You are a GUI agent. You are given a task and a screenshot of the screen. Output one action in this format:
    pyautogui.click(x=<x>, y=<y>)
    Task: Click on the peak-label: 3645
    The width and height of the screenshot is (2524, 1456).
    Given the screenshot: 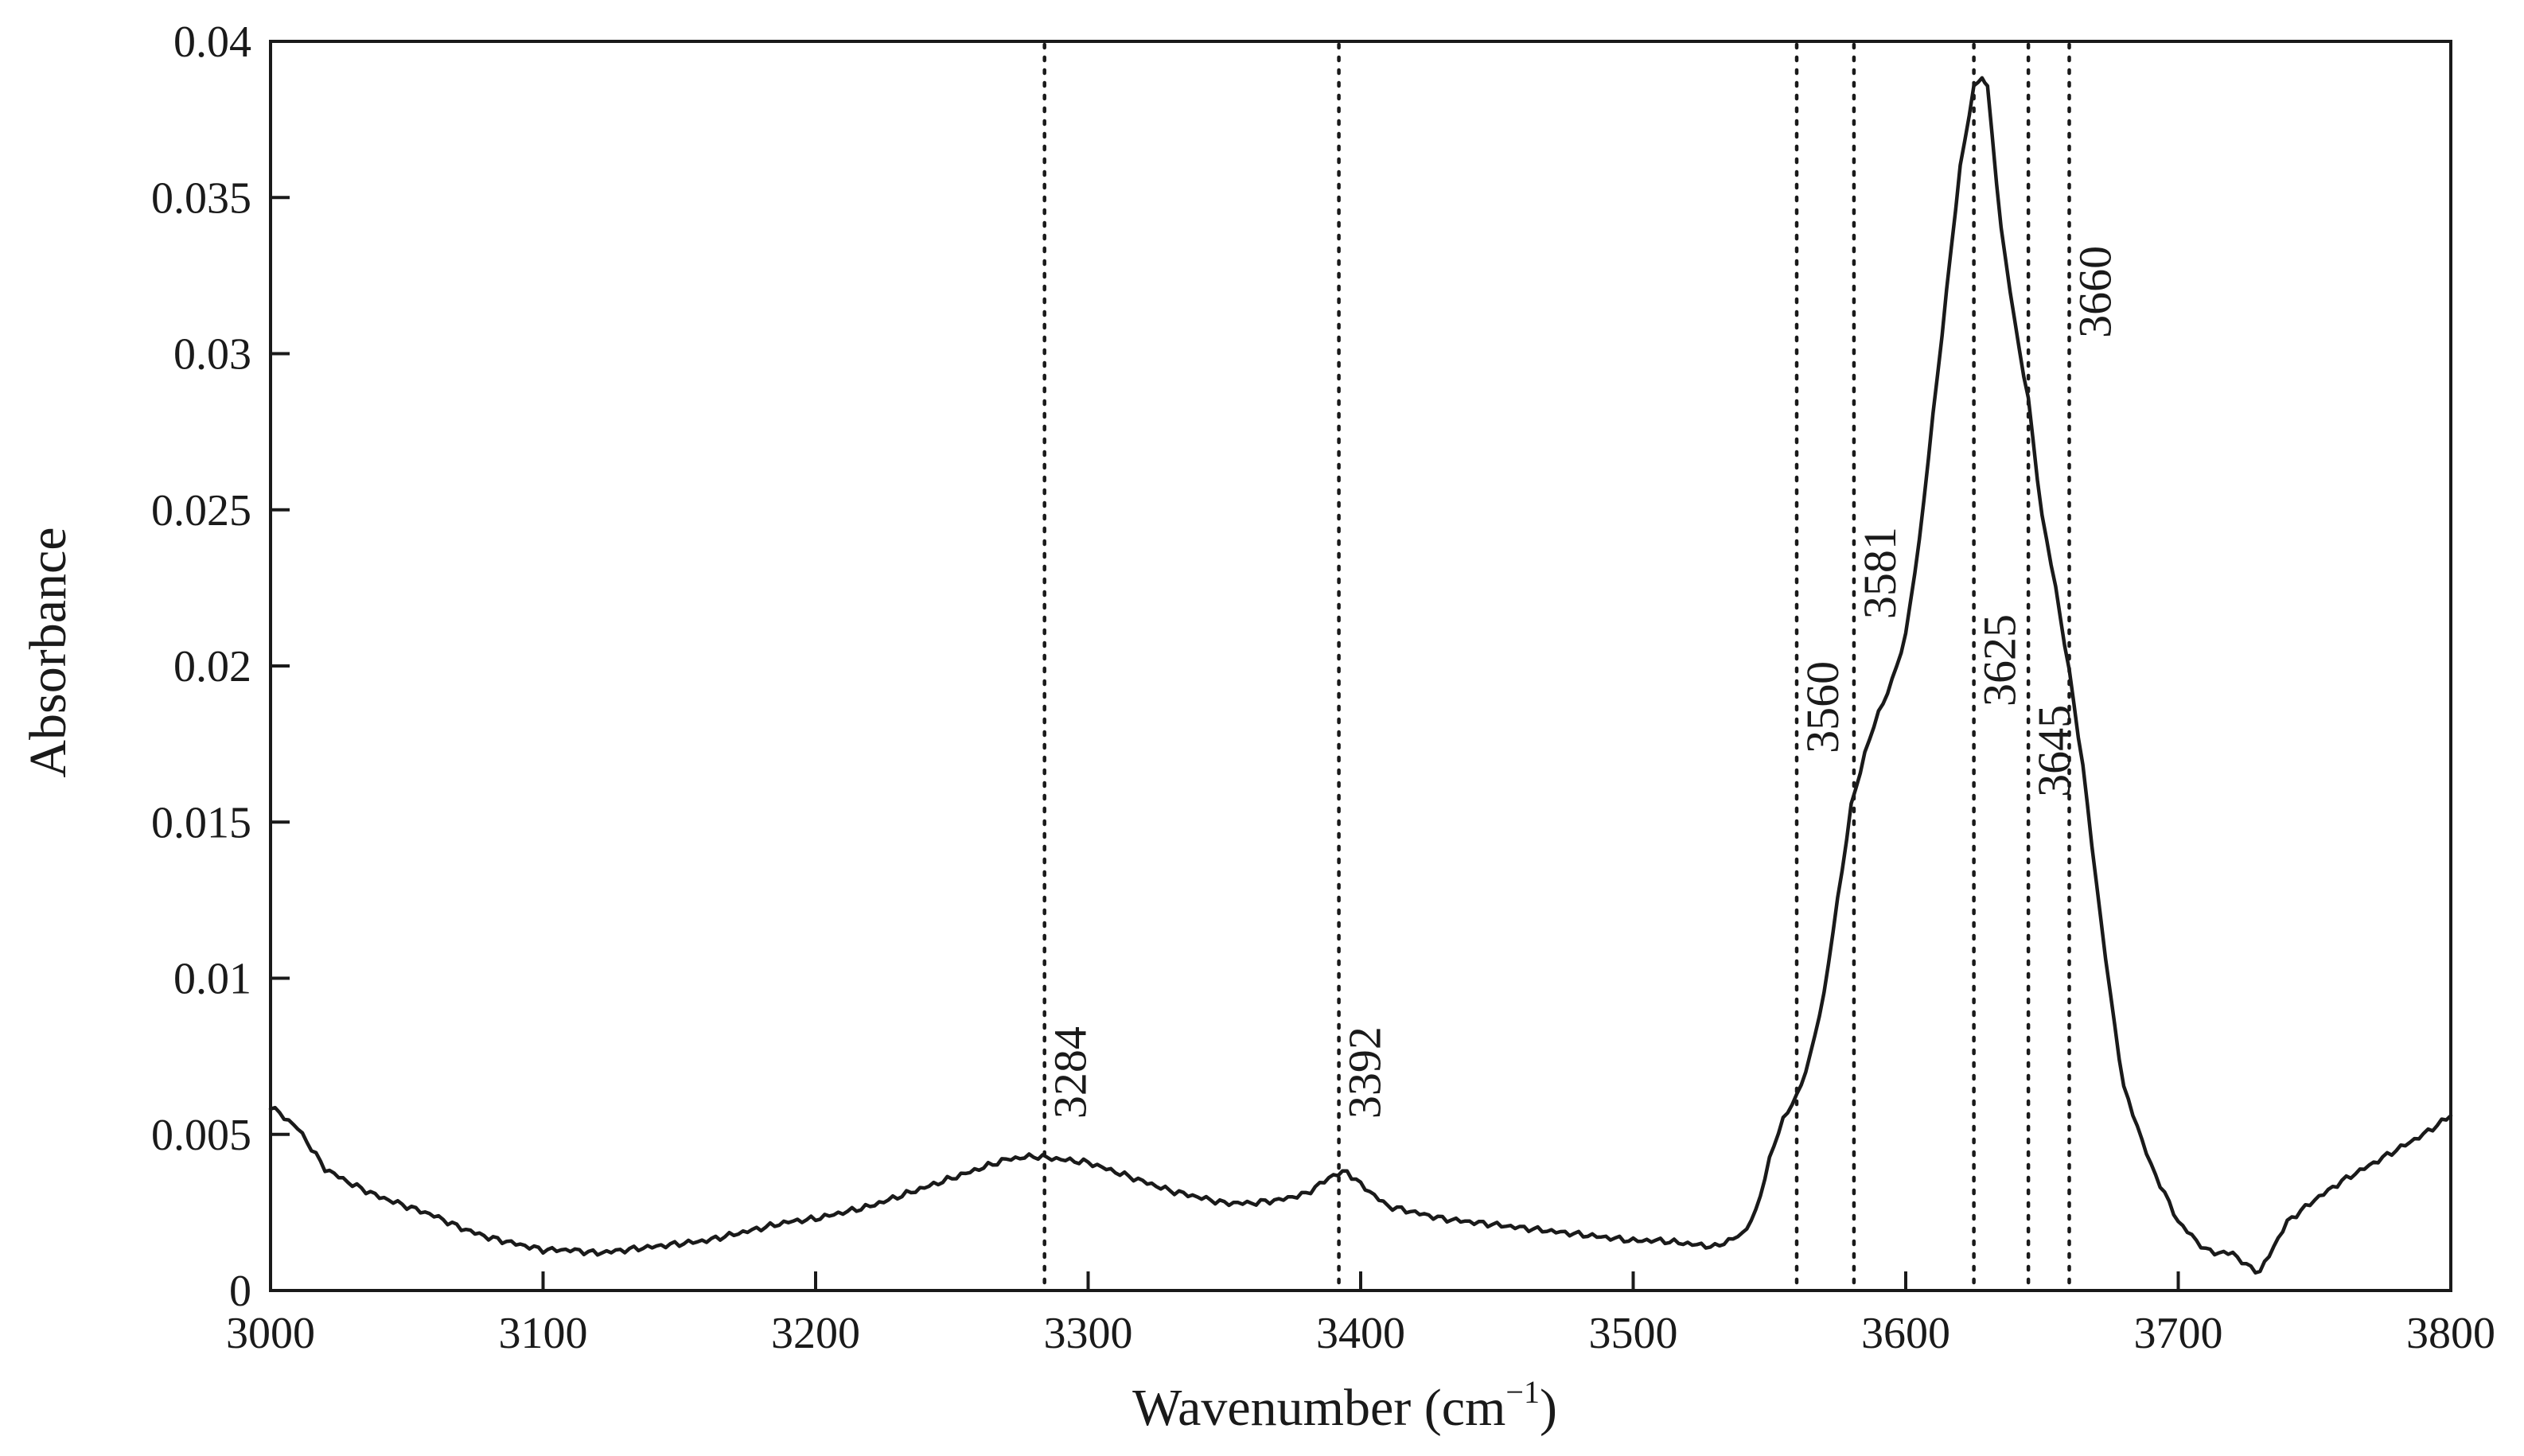 What is the action you would take?
    pyautogui.click(x=2054, y=751)
    